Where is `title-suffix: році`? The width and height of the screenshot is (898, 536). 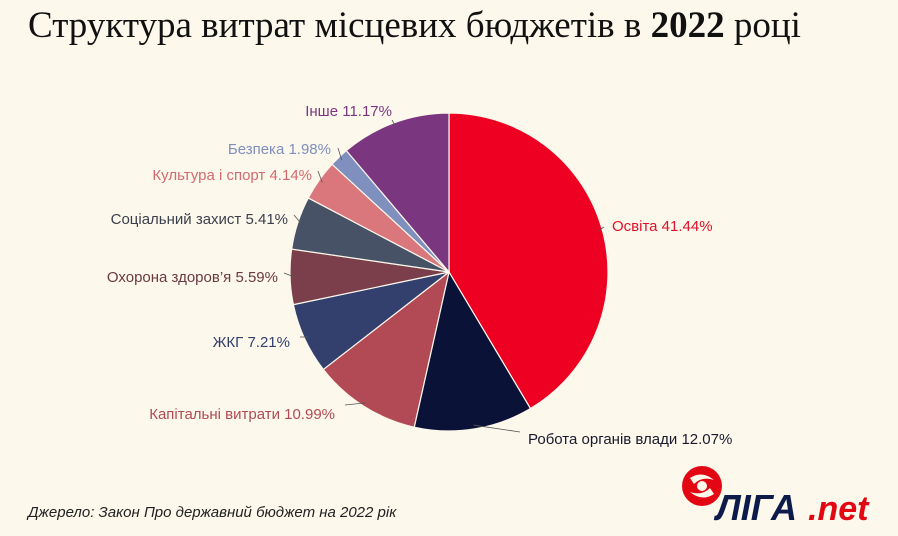 title-suffix: році is located at coordinates (767, 25).